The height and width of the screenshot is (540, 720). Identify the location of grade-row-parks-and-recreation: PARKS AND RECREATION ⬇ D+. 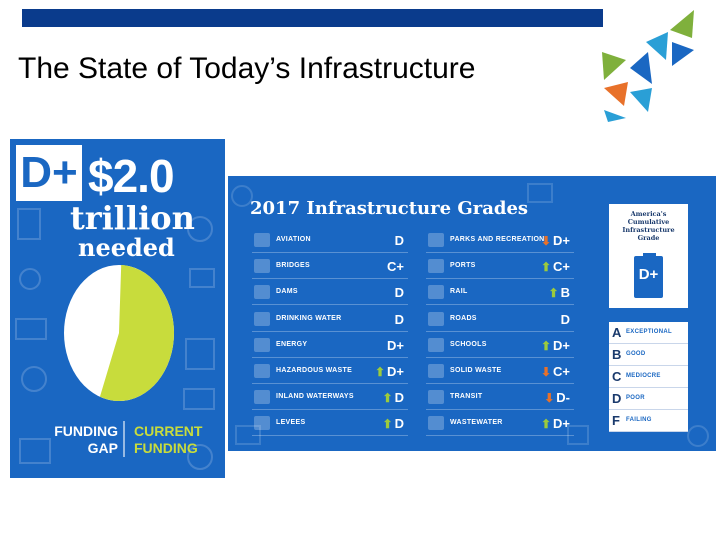
(500, 241).